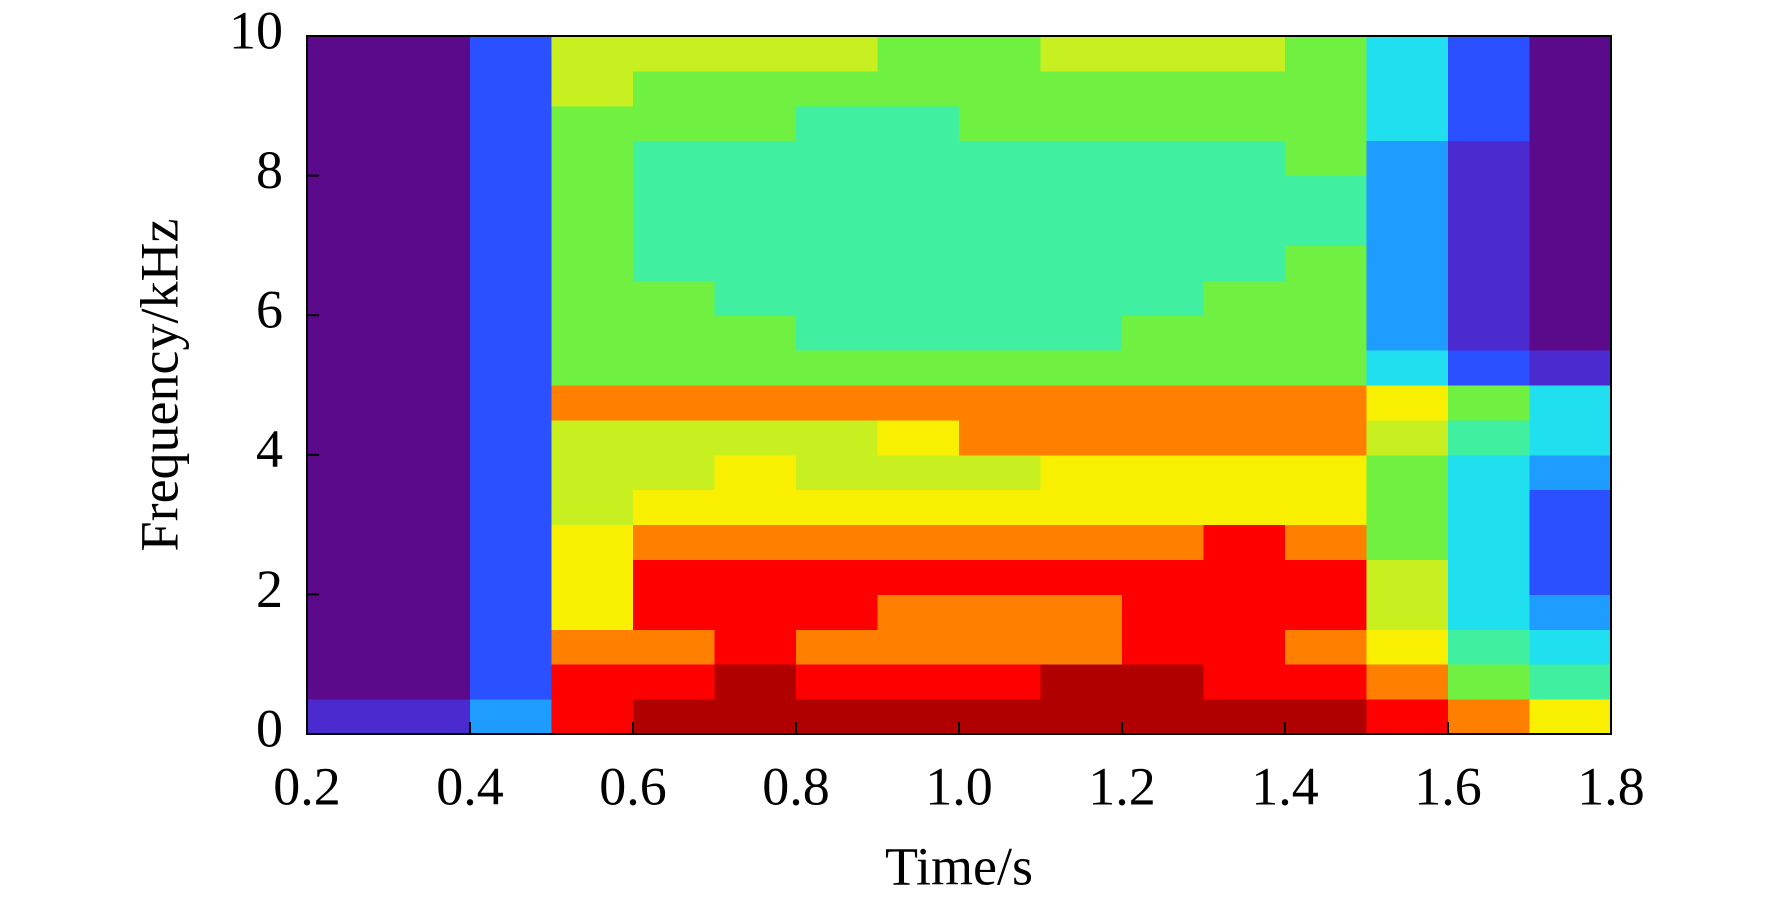  What do you see at coordinates (307, 786) in the screenshot?
I see `x-tick-label: 0.2` at bounding box center [307, 786].